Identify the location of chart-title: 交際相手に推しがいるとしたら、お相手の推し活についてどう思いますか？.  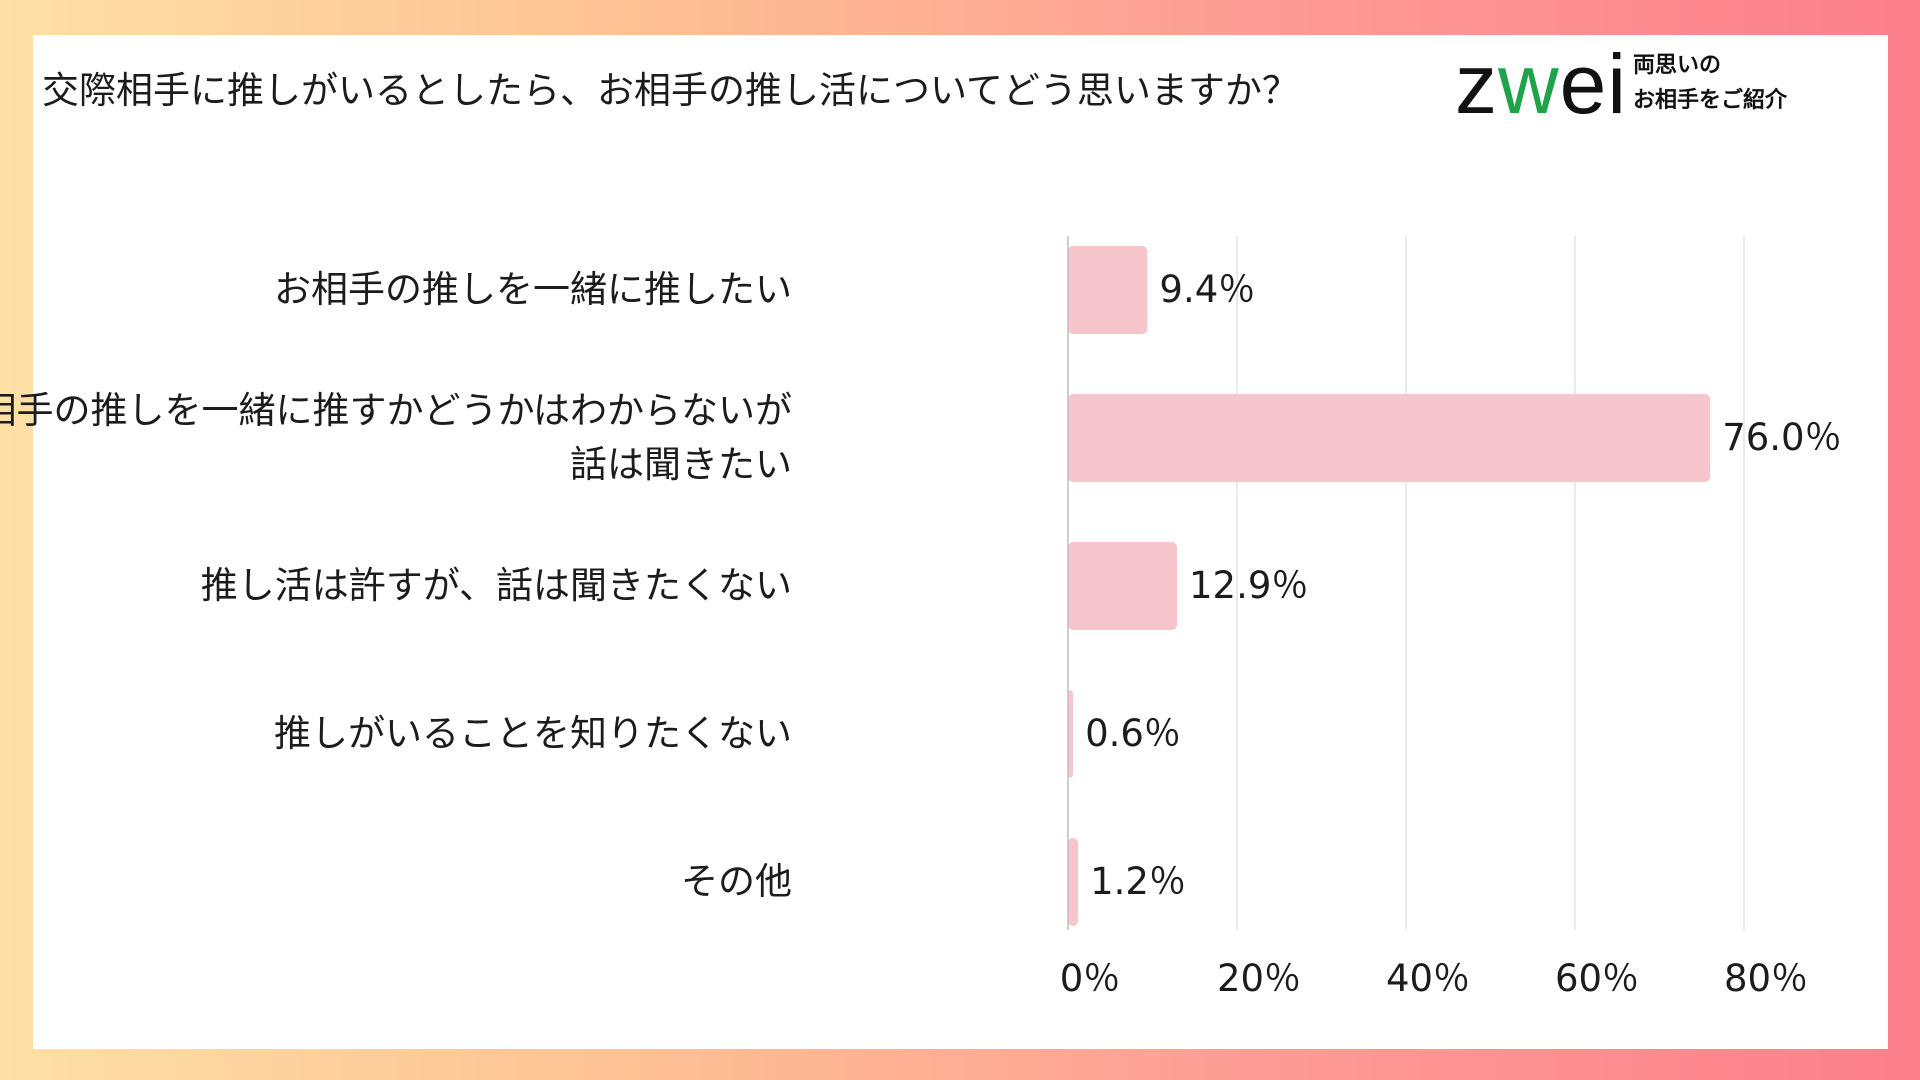
(670, 90).